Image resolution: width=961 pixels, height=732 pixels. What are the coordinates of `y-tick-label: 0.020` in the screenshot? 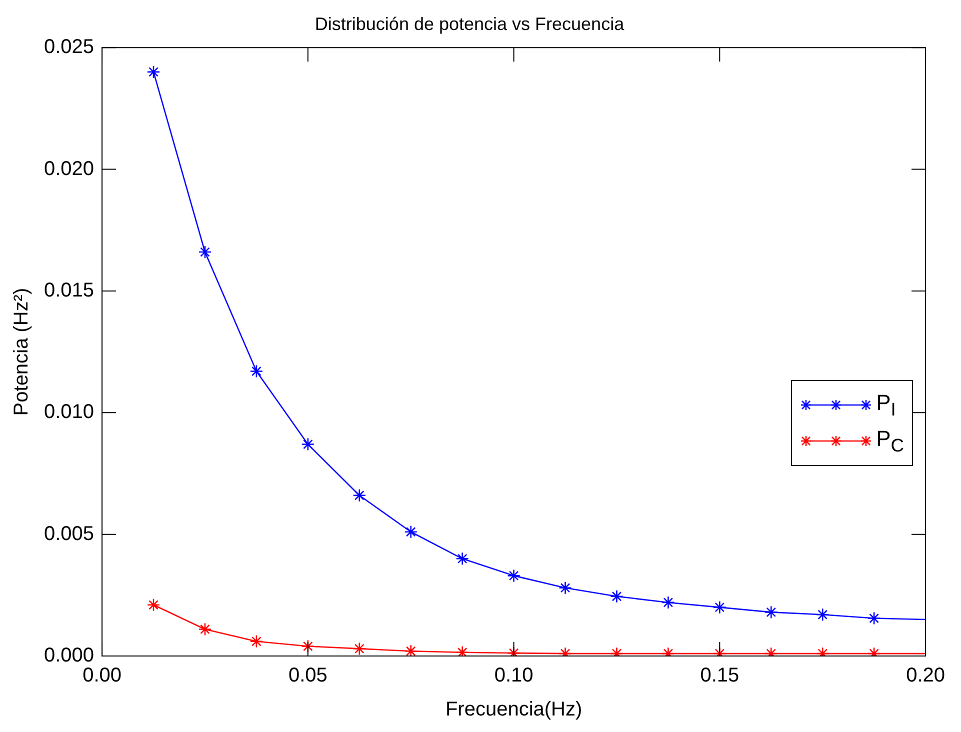 It's located at (69, 169).